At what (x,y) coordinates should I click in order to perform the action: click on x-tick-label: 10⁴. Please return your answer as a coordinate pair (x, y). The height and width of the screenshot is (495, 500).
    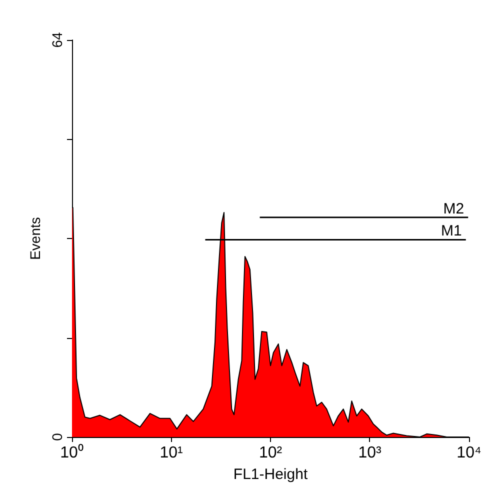
    Looking at the image, I should click on (469, 453).